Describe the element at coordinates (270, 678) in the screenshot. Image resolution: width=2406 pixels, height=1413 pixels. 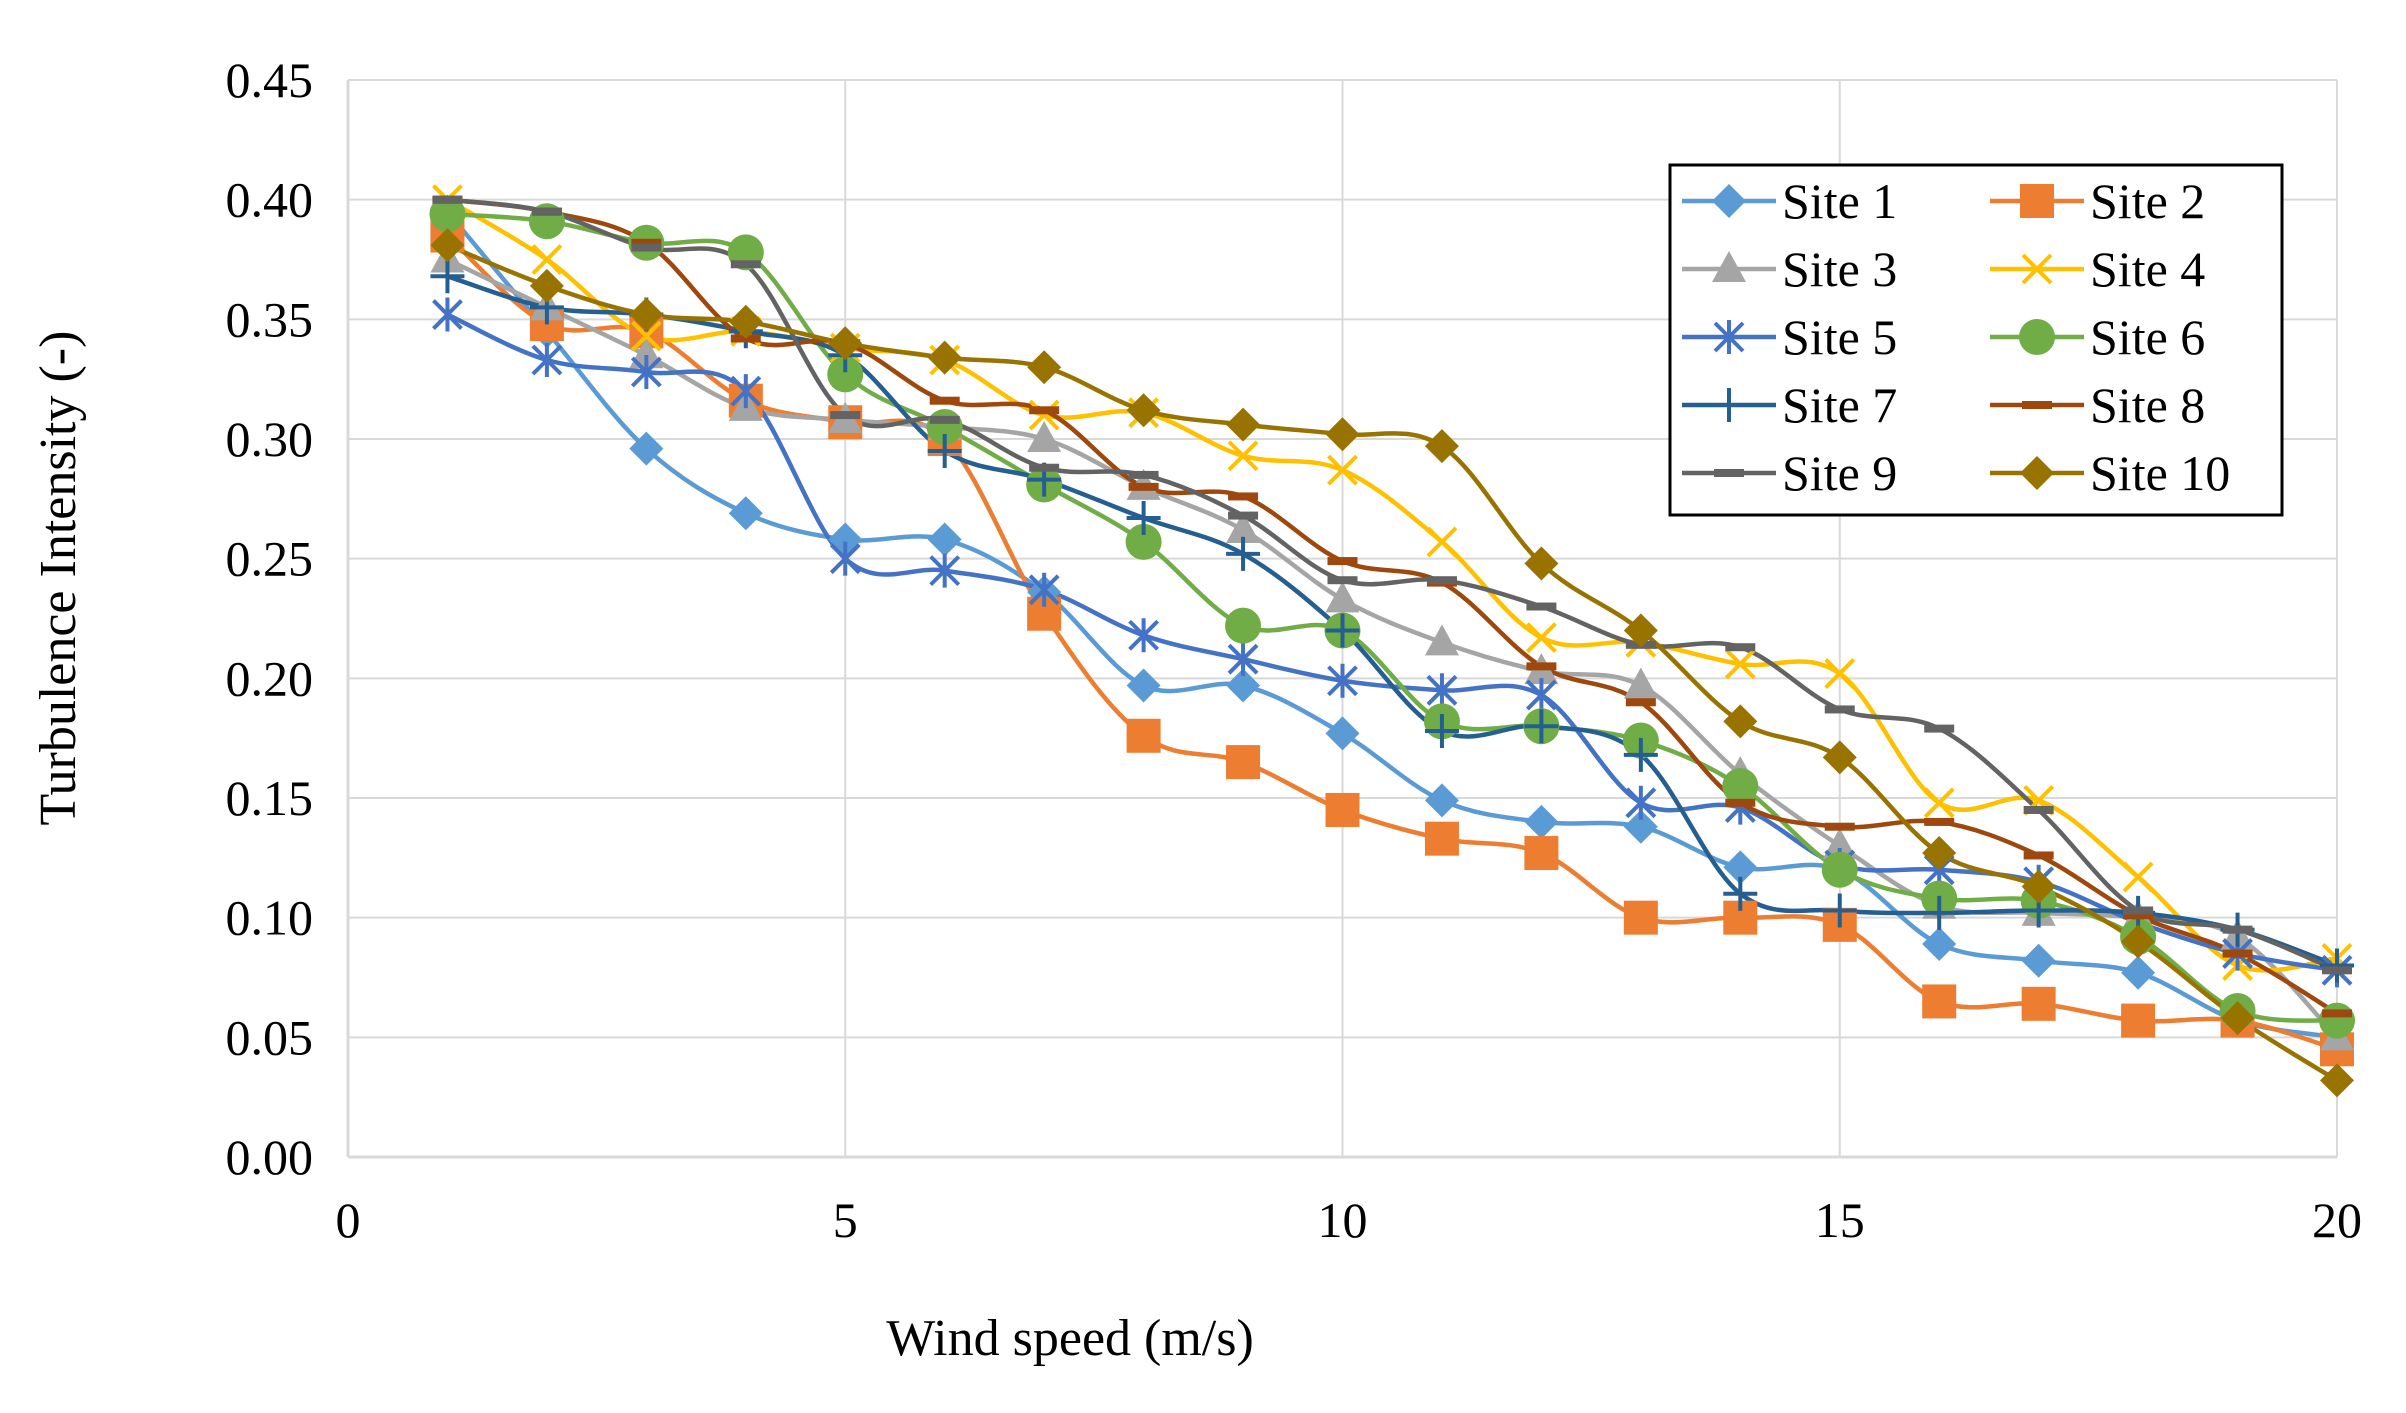
I see `y-tick-label: 0.20` at that location.